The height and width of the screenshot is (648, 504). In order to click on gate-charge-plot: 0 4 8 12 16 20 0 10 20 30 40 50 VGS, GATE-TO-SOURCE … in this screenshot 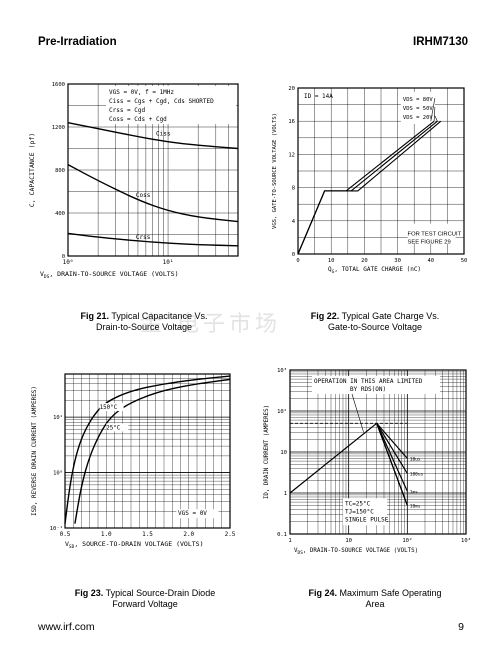, I will do `click(370, 180)`.